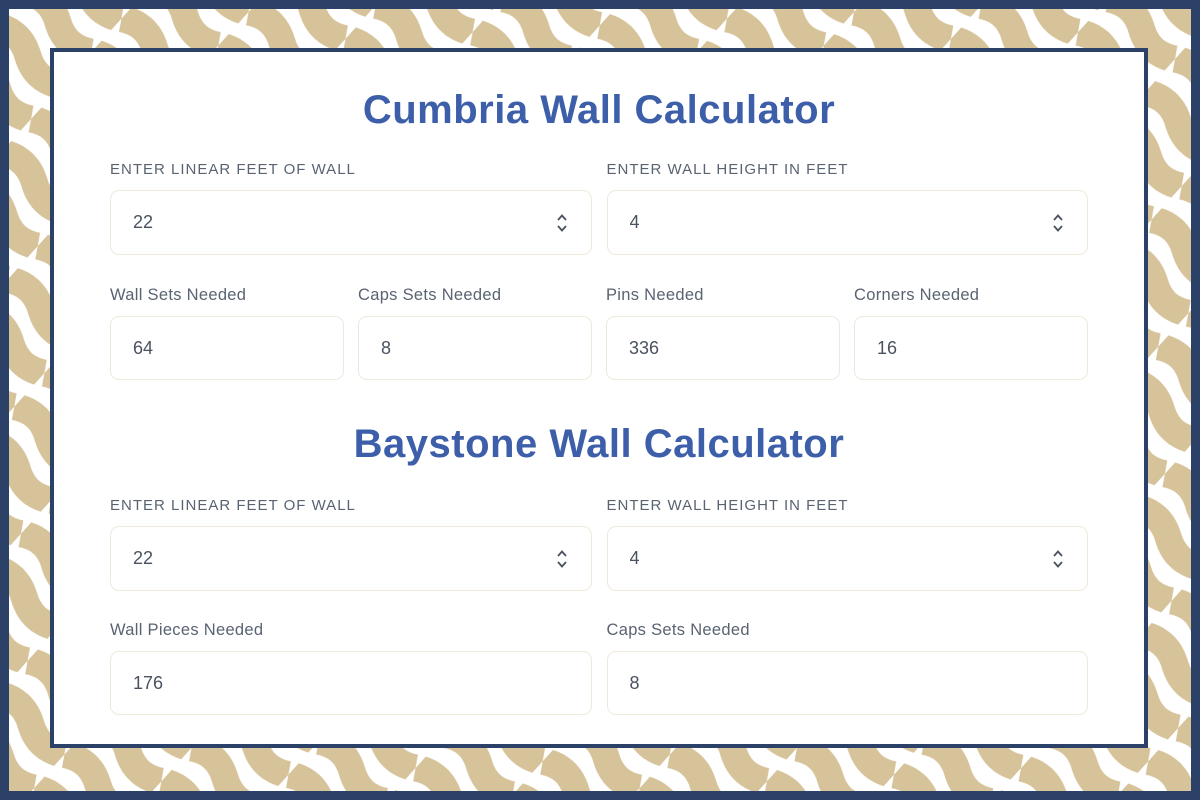  What do you see at coordinates (233, 169) in the screenshot?
I see `cumbria-linear-feet-label: ENTER LINEAR FEET OF WALL` at bounding box center [233, 169].